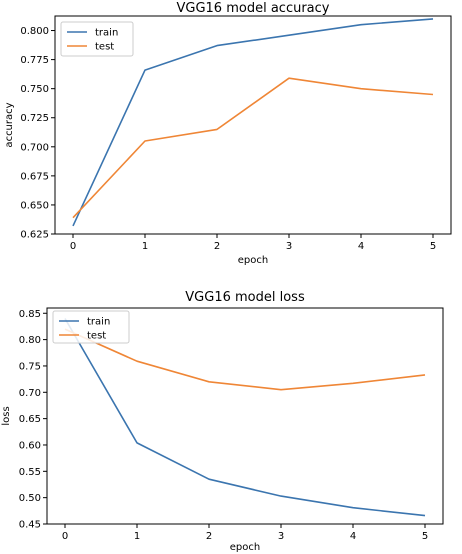 This screenshot has width=462, height=554. Describe the element at coordinates (34, 60) in the screenshot. I see `y-tick-label: 0.775` at that location.